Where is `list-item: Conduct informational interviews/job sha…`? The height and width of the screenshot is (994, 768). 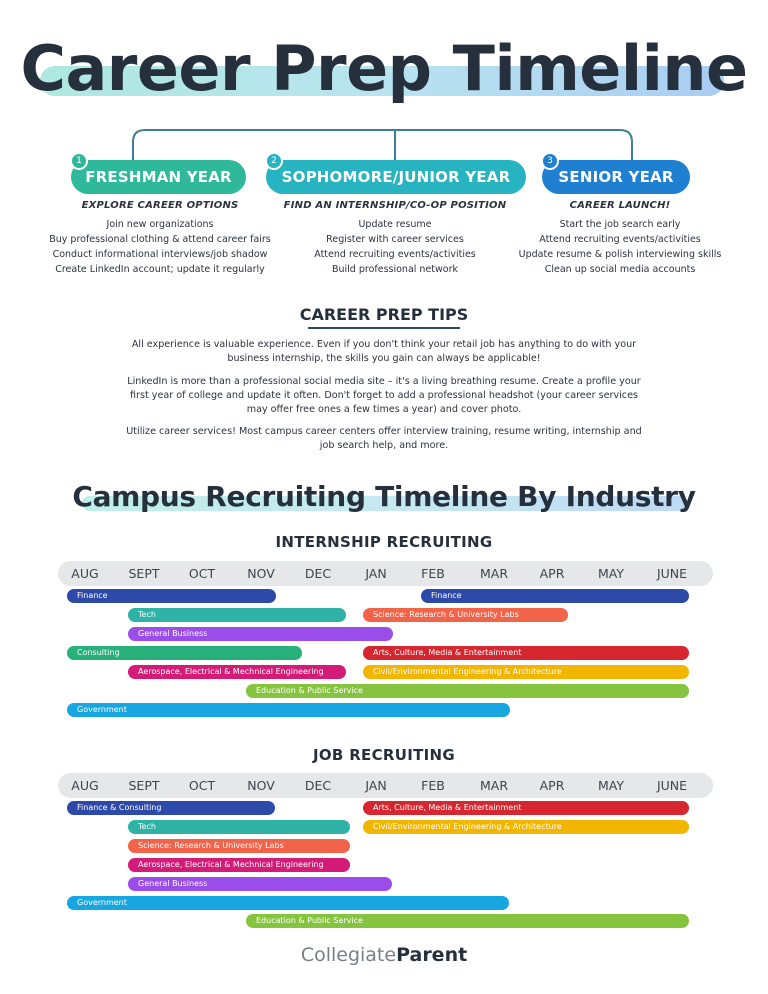 list-item: Conduct informational interviews/job sha… is located at coordinates (160, 254).